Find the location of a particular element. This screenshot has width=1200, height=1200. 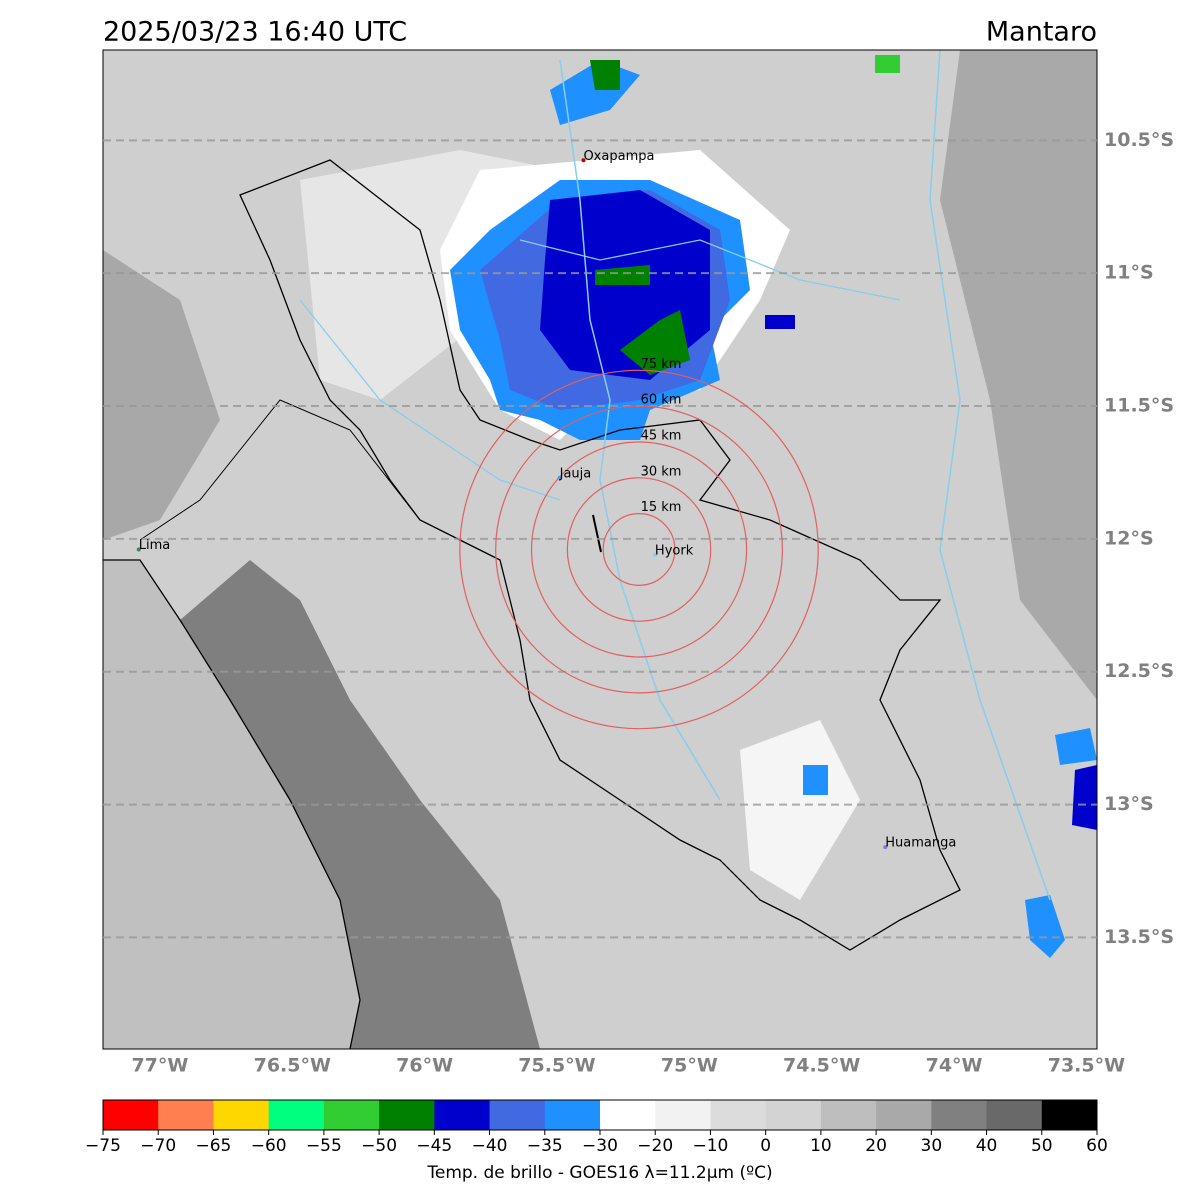

colorbar-tick-label: 20 is located at coordinates (876, 1146).